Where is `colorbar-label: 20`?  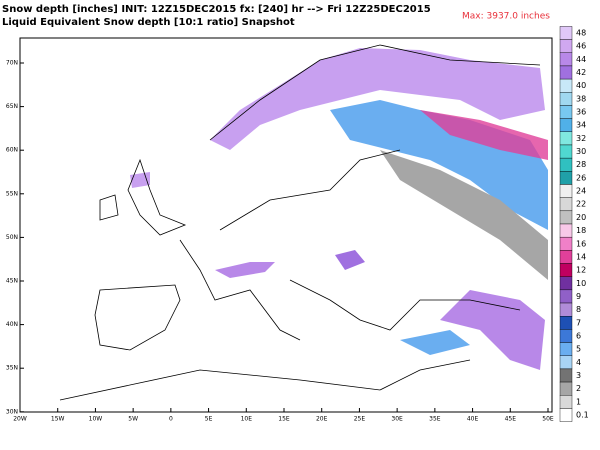
colorbar-label: 20 is located at coordinates (581, 217).